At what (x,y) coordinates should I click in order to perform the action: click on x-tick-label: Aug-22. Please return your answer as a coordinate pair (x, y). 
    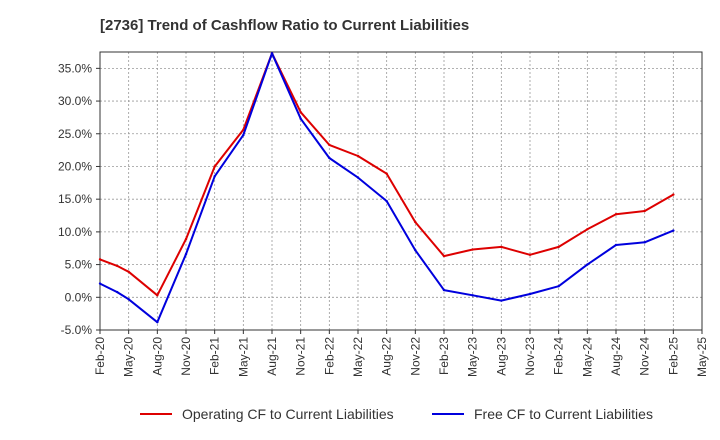
    Looking at the image, I should click on (387, 356).